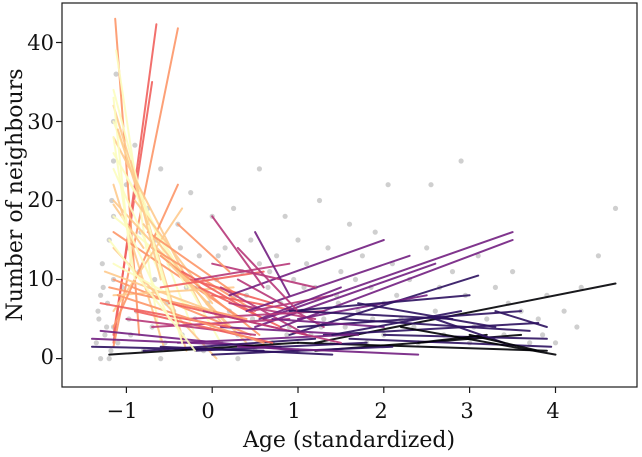 The height and width of the screenshot is (457, 642). What do you see at coordinates (59, 200) in the screenshot?
I see `y-axis-ticks` at bounding box center [59, 200].